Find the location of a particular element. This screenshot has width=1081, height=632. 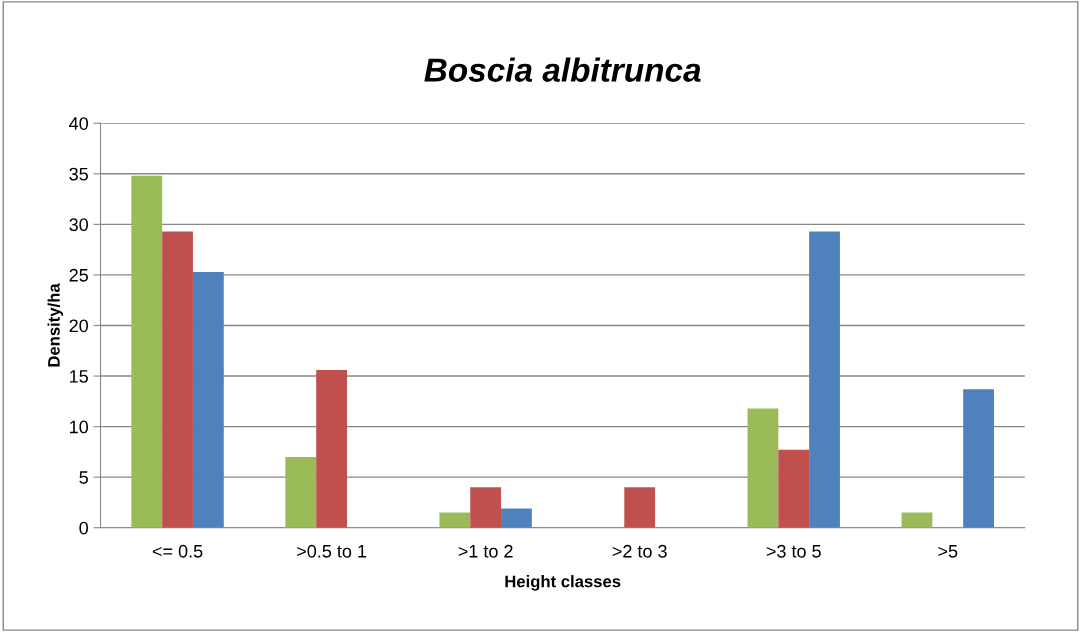

y-axis-title: Density/ha is located at coordinates (55, 325).